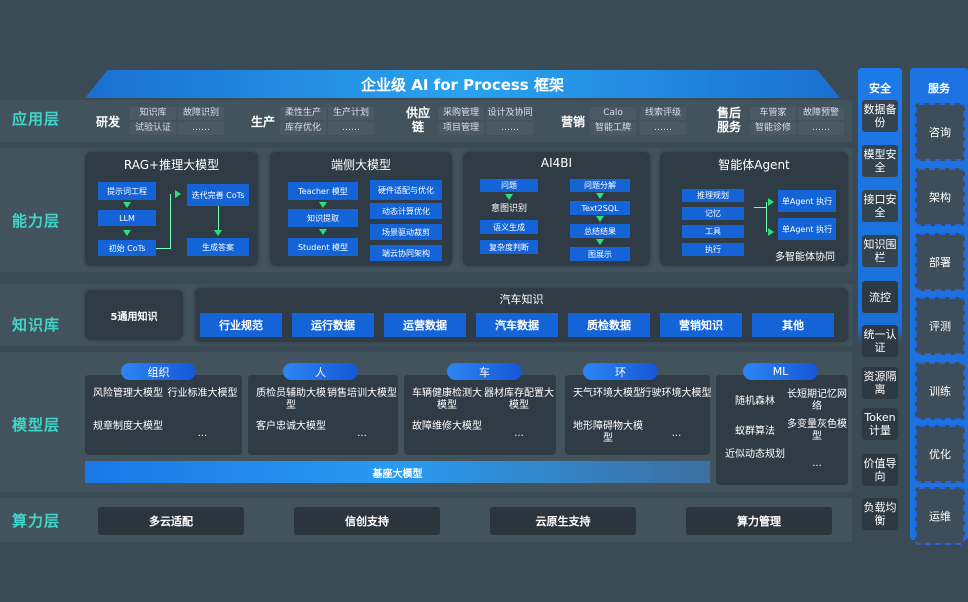 Image resolution: width=968 pixels, height=602 pixels. Describe the element at coordinates (406, 232) in the screenshot. I see `edge-box: 场景驱动裁剪` at that location.